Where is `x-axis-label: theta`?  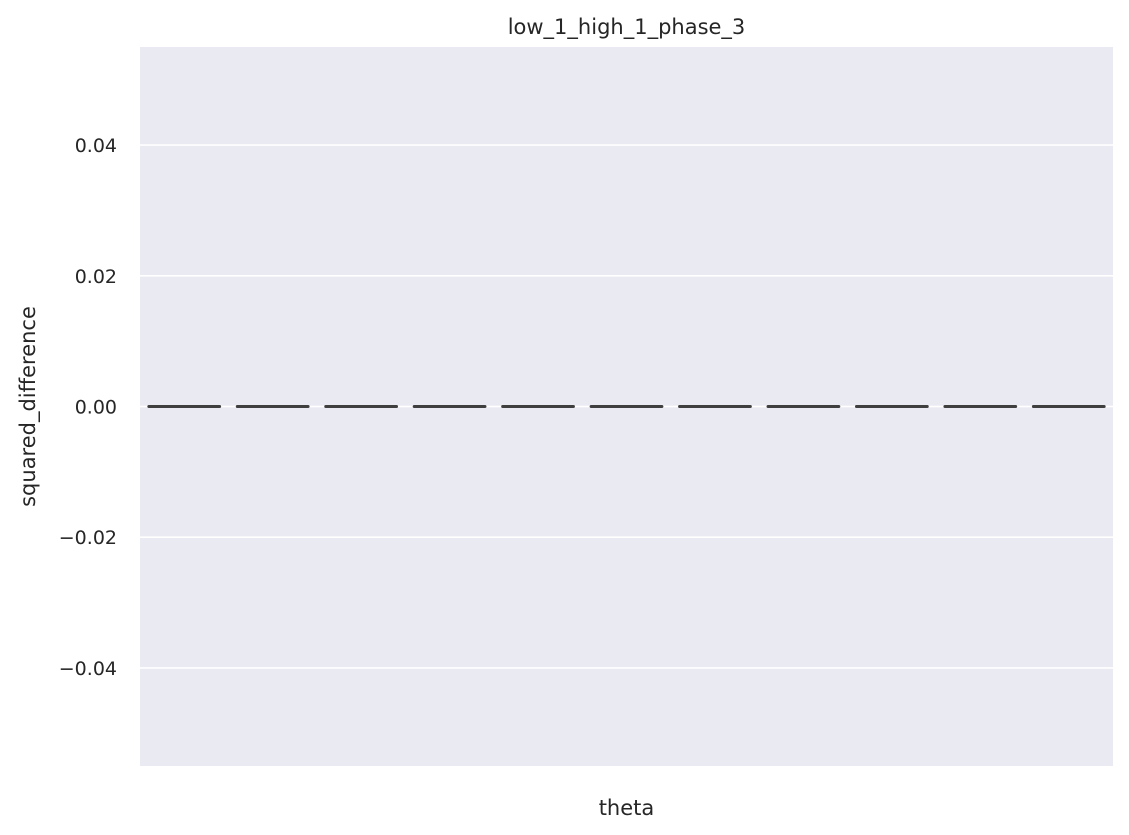 x-axis-label: theta is located at coordinates (627, 808).